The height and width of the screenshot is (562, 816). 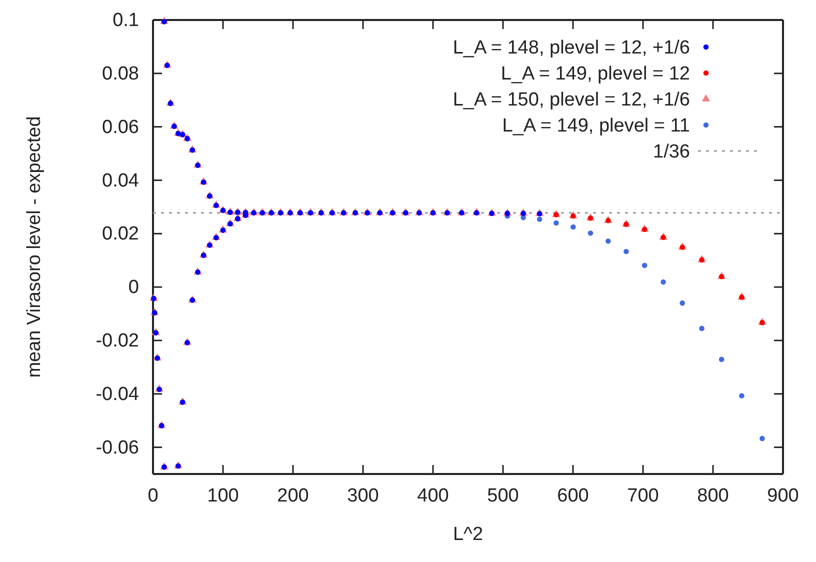 What do you see at coordinates (34, 247) in the screenshot?
I see `y-axis-title: mean Virasoro level - expected` at bounding box center [34, 247].